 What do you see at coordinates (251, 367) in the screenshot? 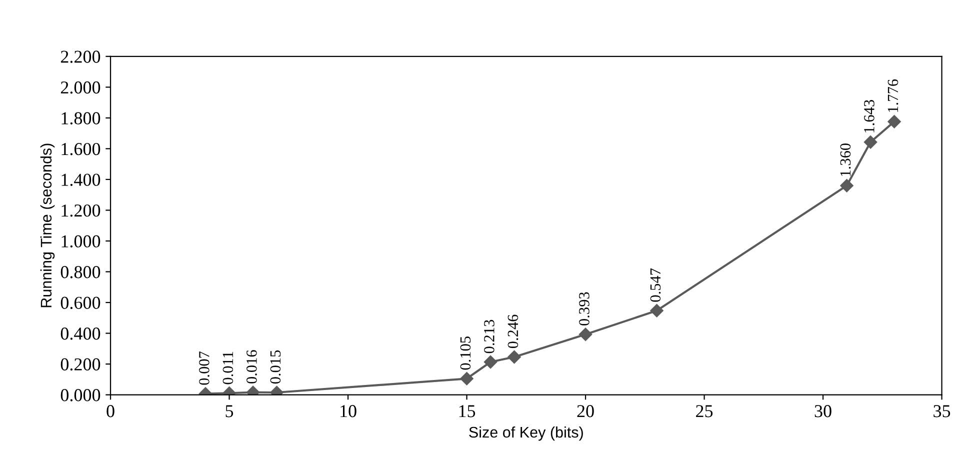
I see `text: 0.016` at bounding box center [251, 367].